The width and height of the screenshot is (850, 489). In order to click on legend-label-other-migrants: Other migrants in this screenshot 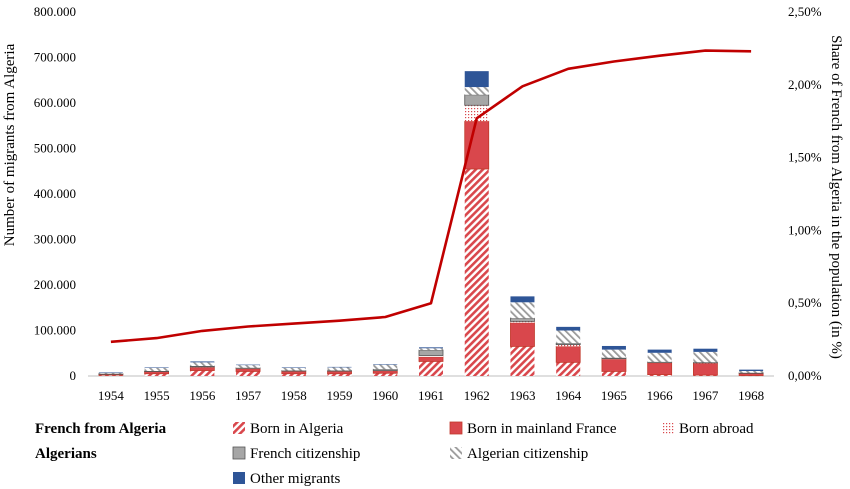, I will do `click(295, 479)`.